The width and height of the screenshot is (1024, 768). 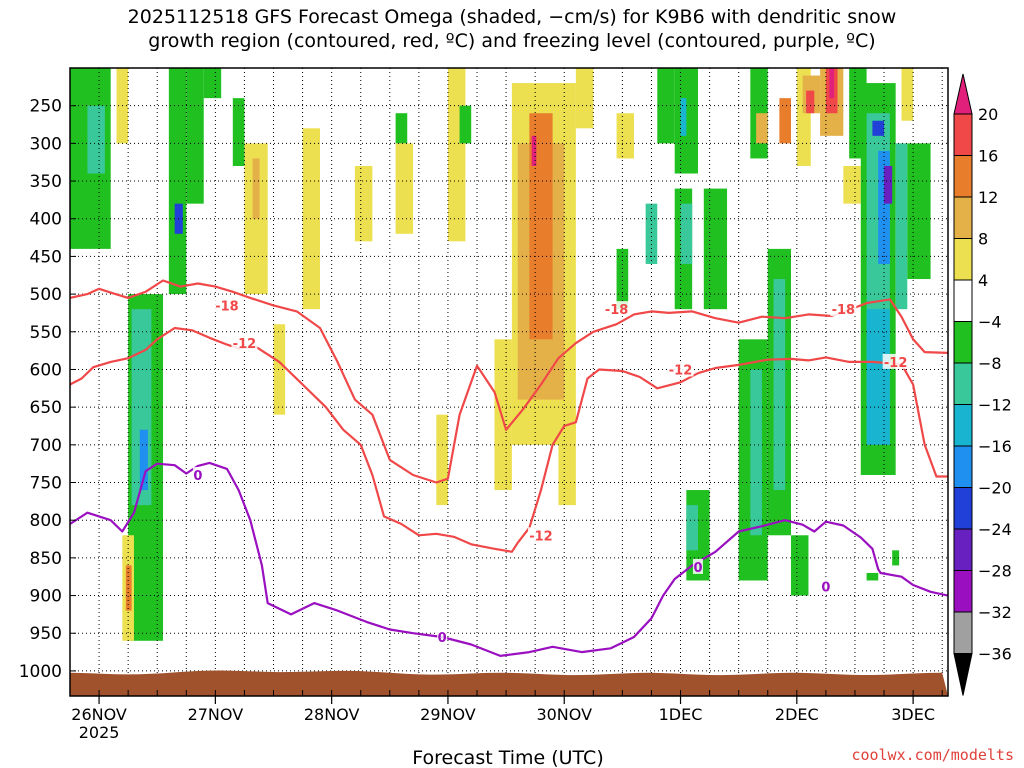 I want to click on colorbar-label: −32, so click(x=995, y=612).